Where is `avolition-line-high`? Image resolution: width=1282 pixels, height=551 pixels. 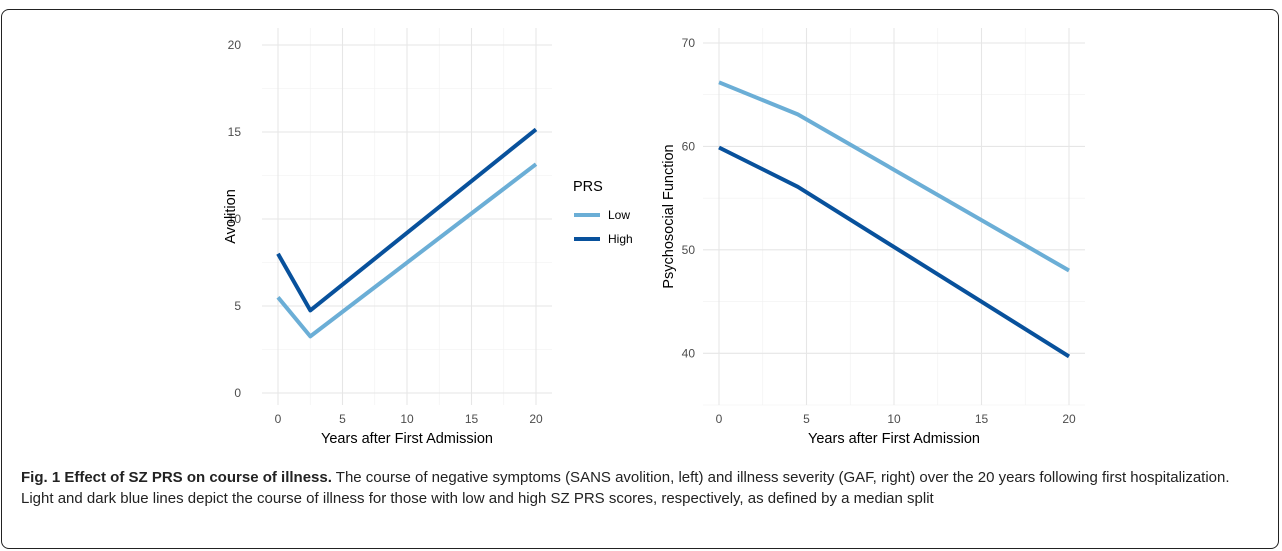
avolition-line-high is located at coordinates (407, 220).